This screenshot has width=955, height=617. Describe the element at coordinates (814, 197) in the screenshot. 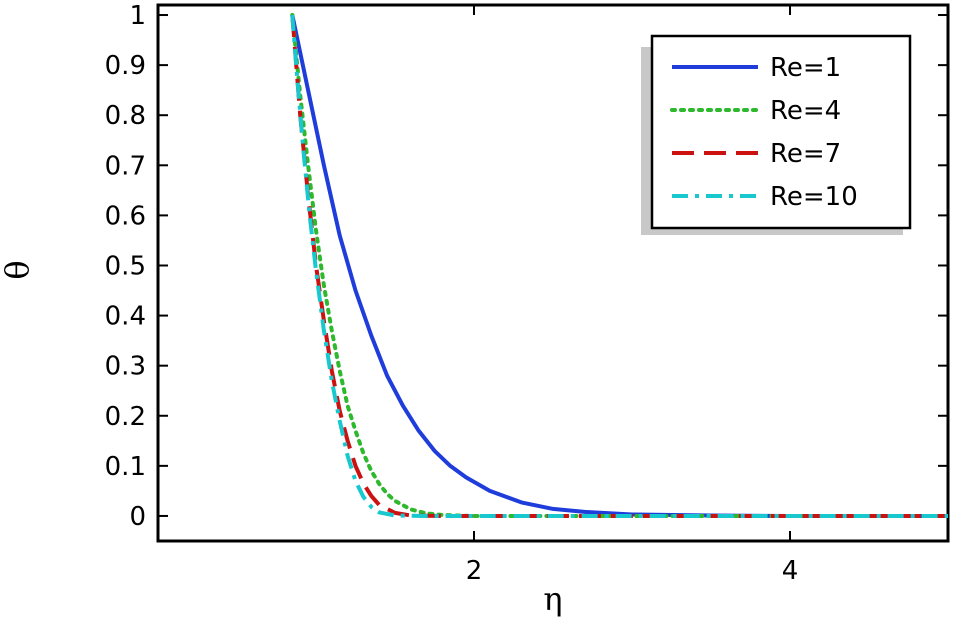

I see `legend-label: Re=10` at that location.